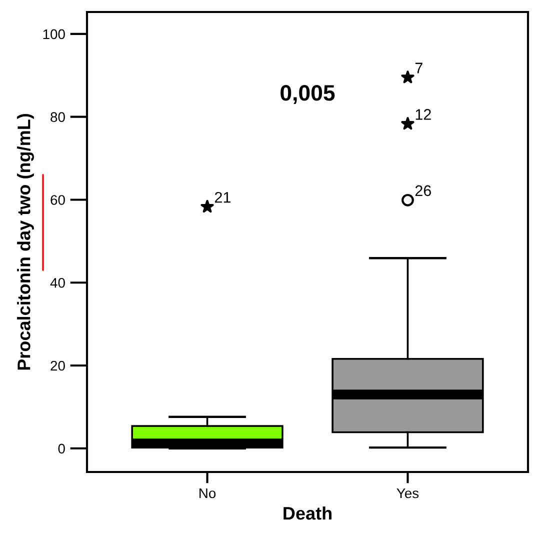 Image resolution: width=539 pixels, height=540 pixels. What do you see at coordinates (423, 114) in the screenshot?
I see `annotation: 12` at bounding box center [423, 114].